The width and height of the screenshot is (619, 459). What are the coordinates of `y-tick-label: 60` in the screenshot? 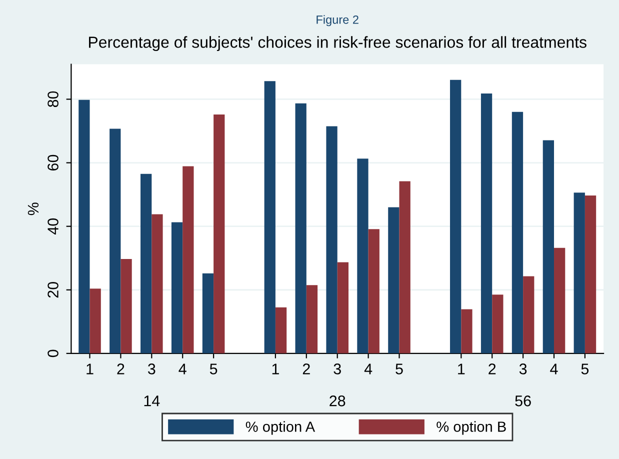 It's located at (53, 162).